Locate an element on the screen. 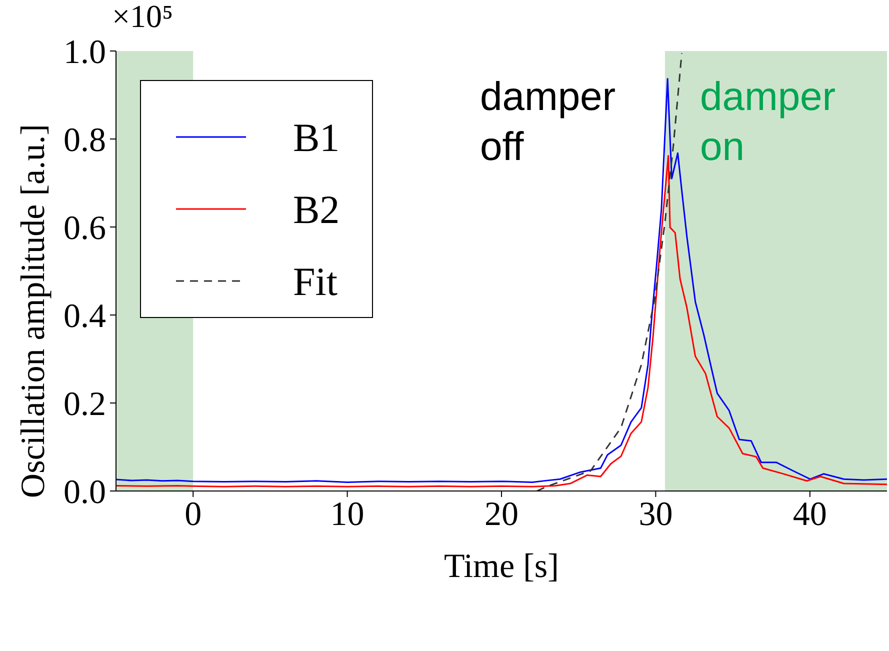  annotation: damper on is located at coordinates (768, 122).